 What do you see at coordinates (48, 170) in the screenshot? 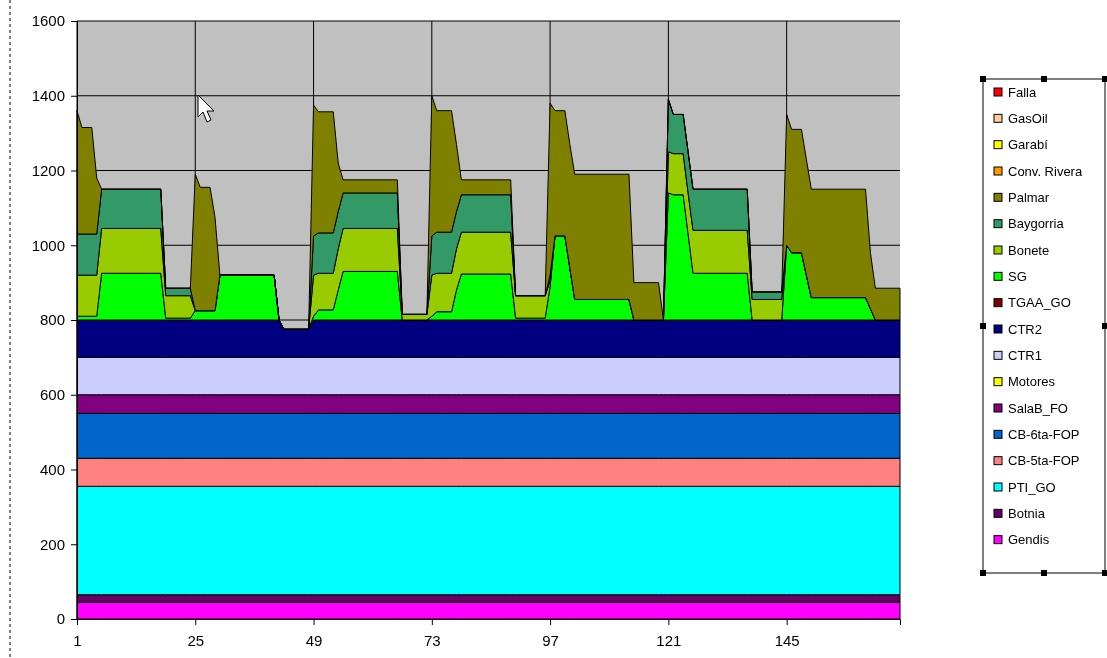
I see `y-tick-label: 1200` at bounding box center [48, 170].